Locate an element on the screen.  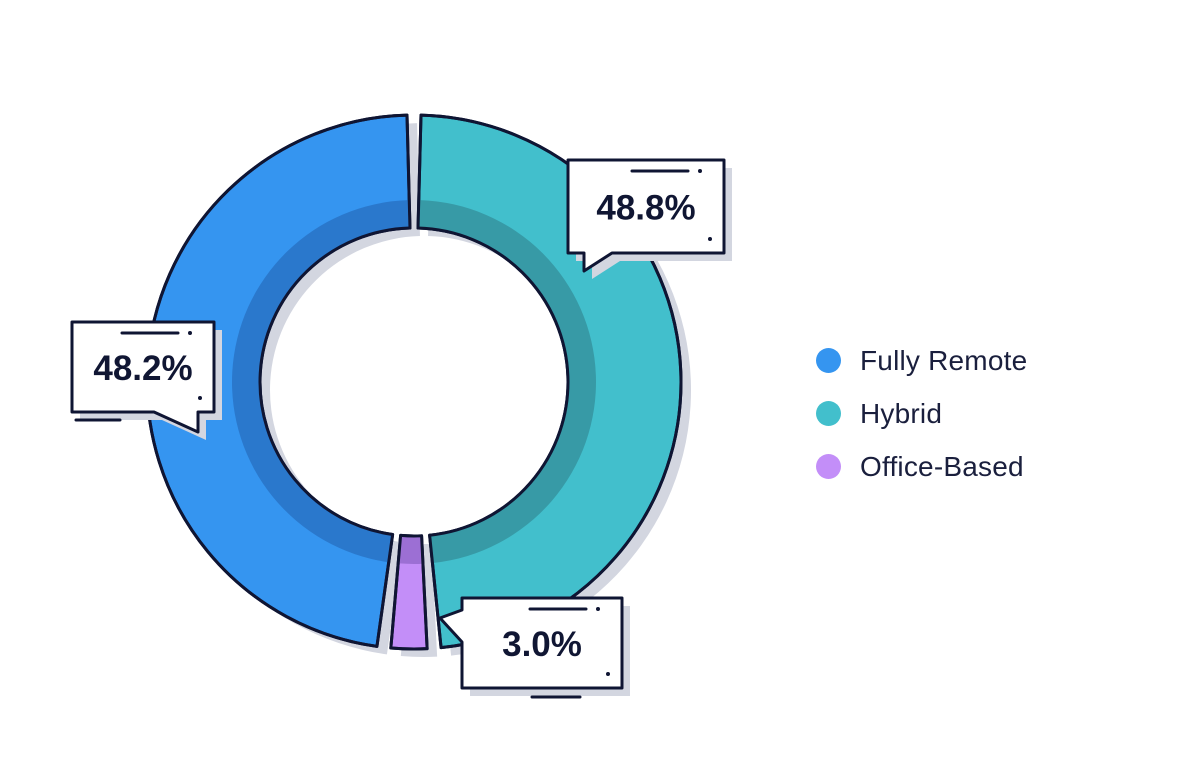
data-label-office-based: 3.0% is located at coordinates (534, 646).